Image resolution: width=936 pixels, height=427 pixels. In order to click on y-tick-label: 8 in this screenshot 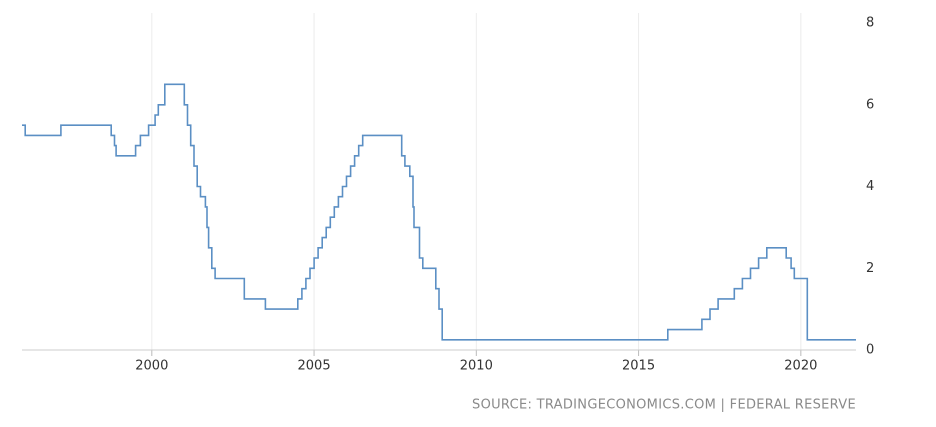, I will do `click(870, 23)`.